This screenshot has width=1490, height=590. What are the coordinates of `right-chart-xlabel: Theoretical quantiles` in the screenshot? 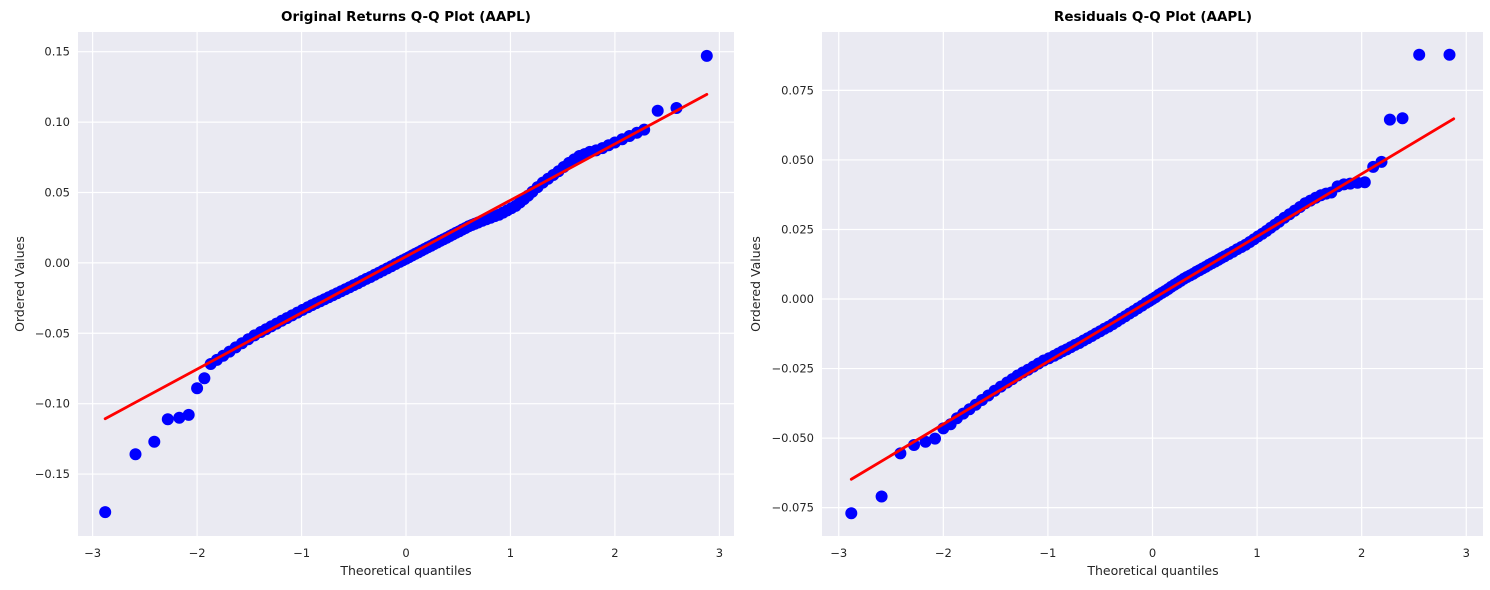 It's located at (1152, 570).